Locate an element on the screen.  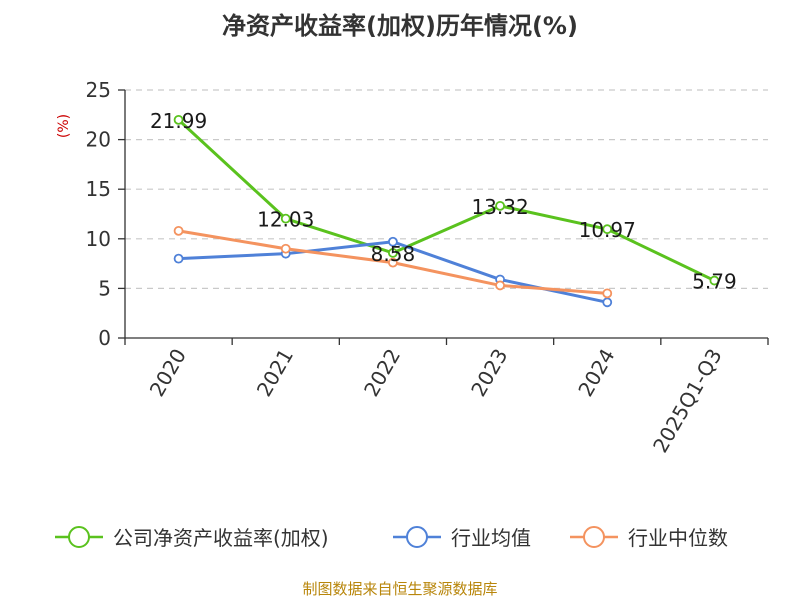
chart-title: 净资产收益率(加权)历年情况(%) is located at coordinates (400, 26).